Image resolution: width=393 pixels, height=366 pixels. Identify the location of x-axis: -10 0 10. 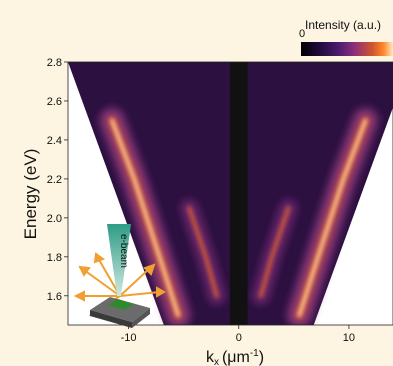
(238, 334).